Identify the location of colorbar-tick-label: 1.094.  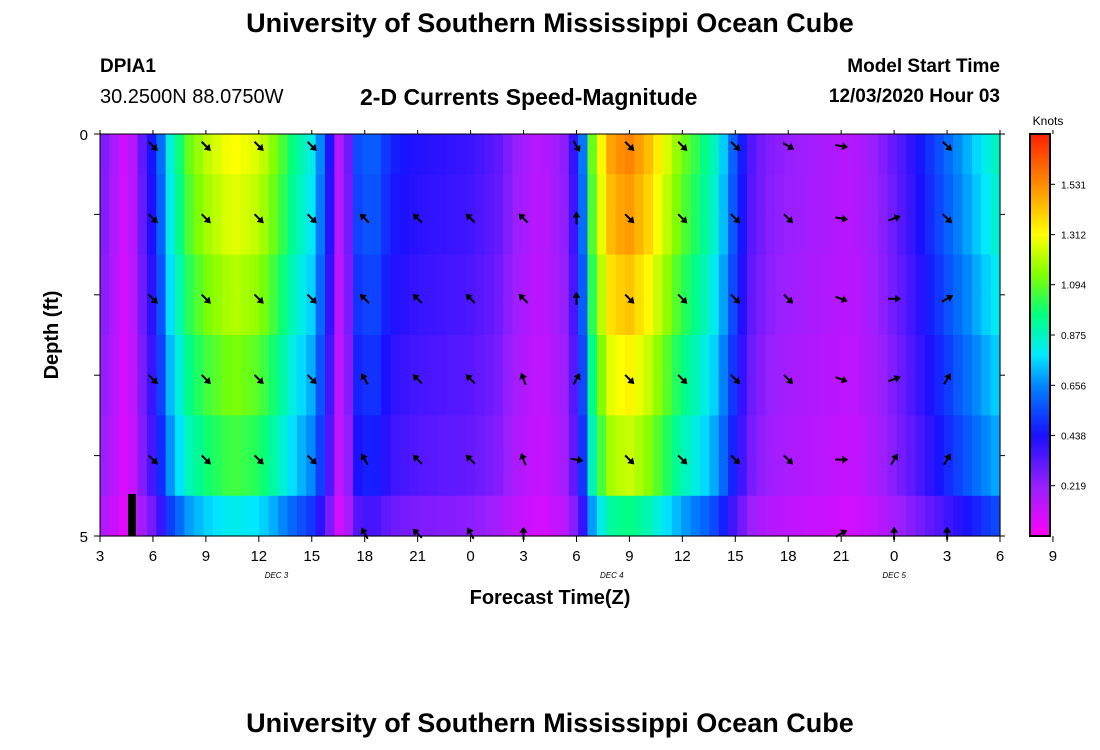
(1073, 286).